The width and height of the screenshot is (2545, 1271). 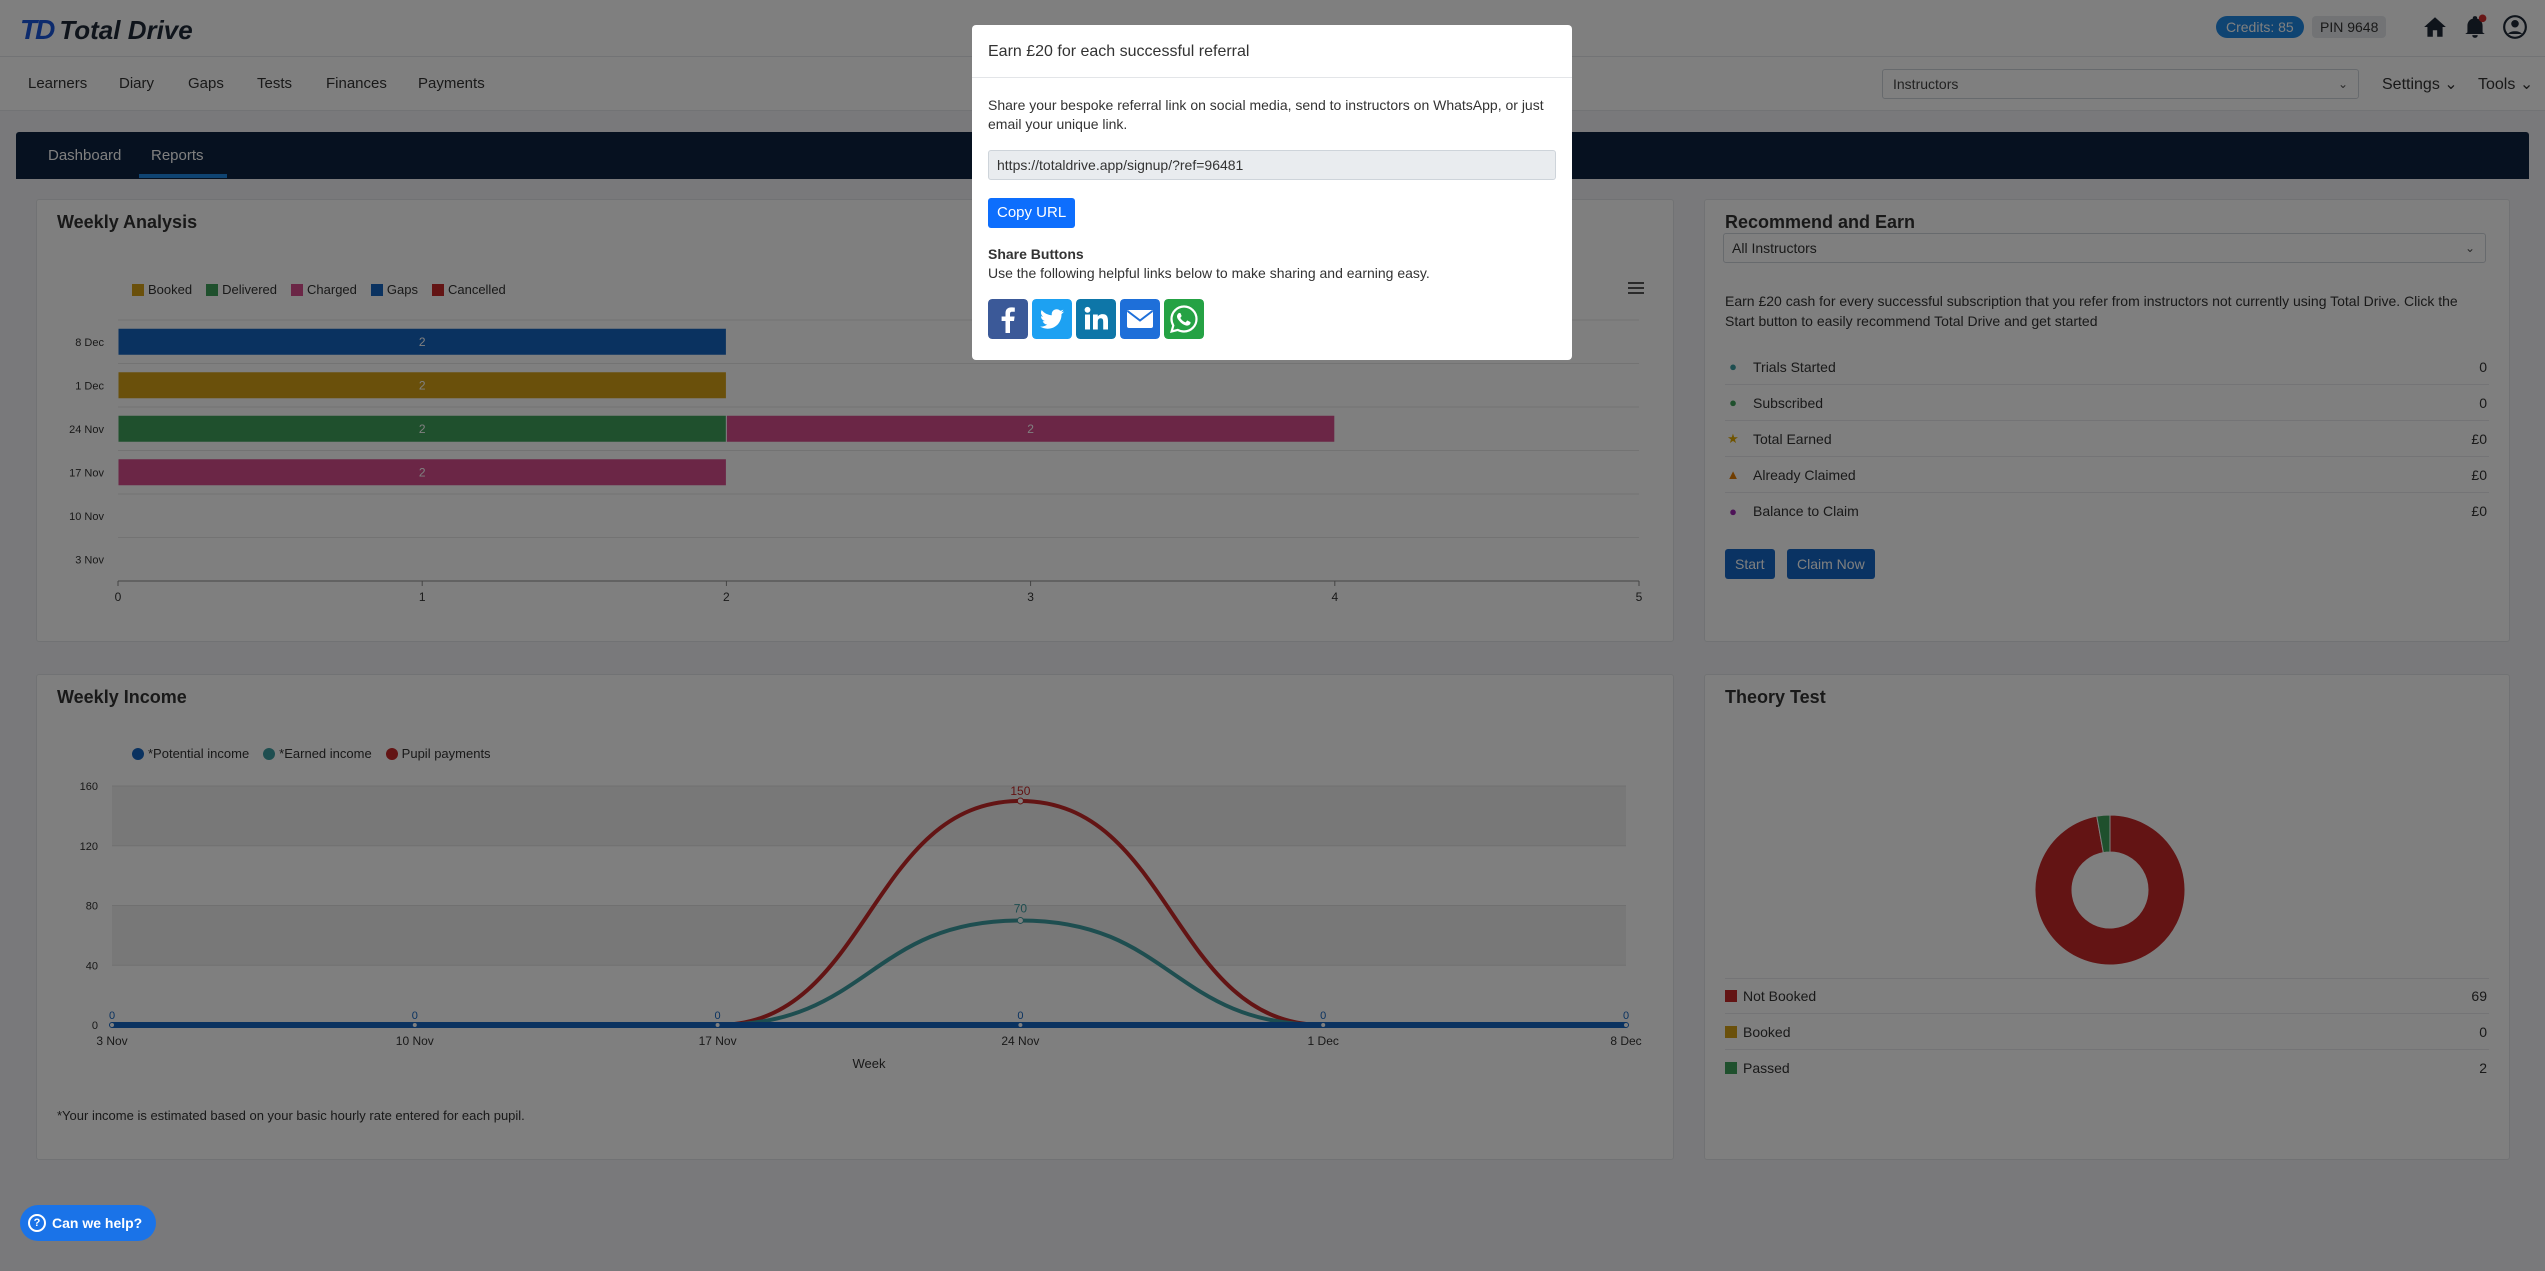 What do you see at coordinates (1036, 254) in the screenshot?
I see `share-heading: Share Buttons` at bounding box center [1036, 254].